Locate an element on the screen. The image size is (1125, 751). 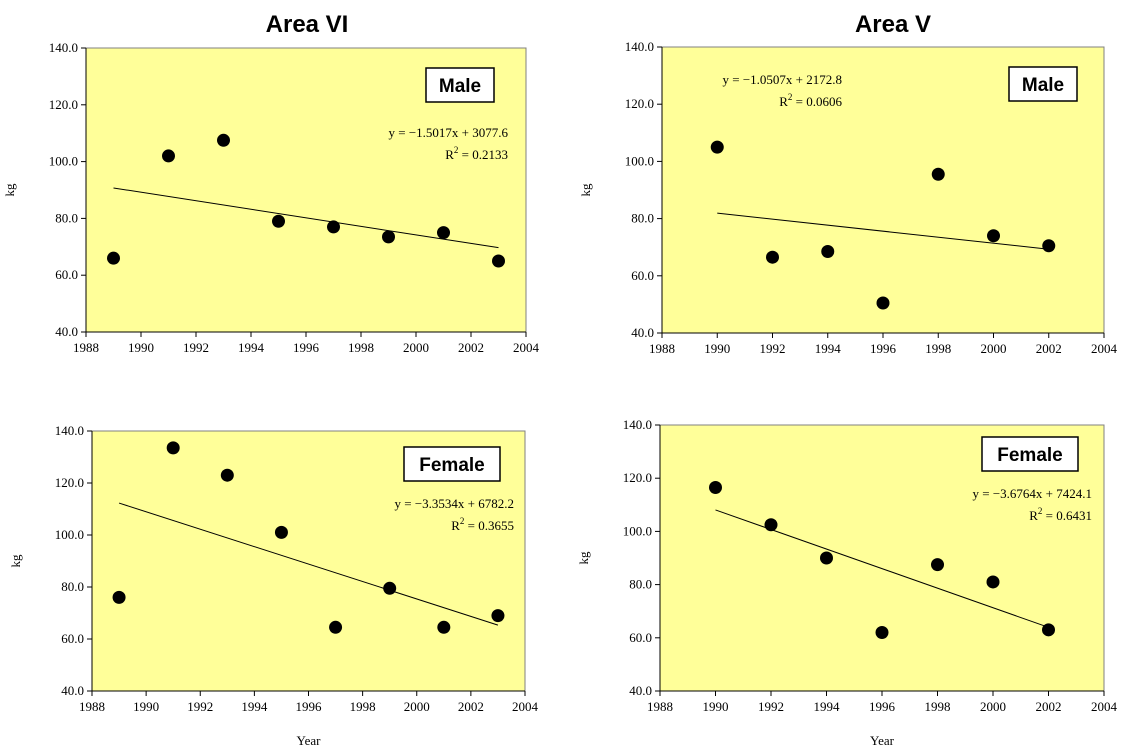
x-tick-label: 1992 is located at coordinates (200, 706).